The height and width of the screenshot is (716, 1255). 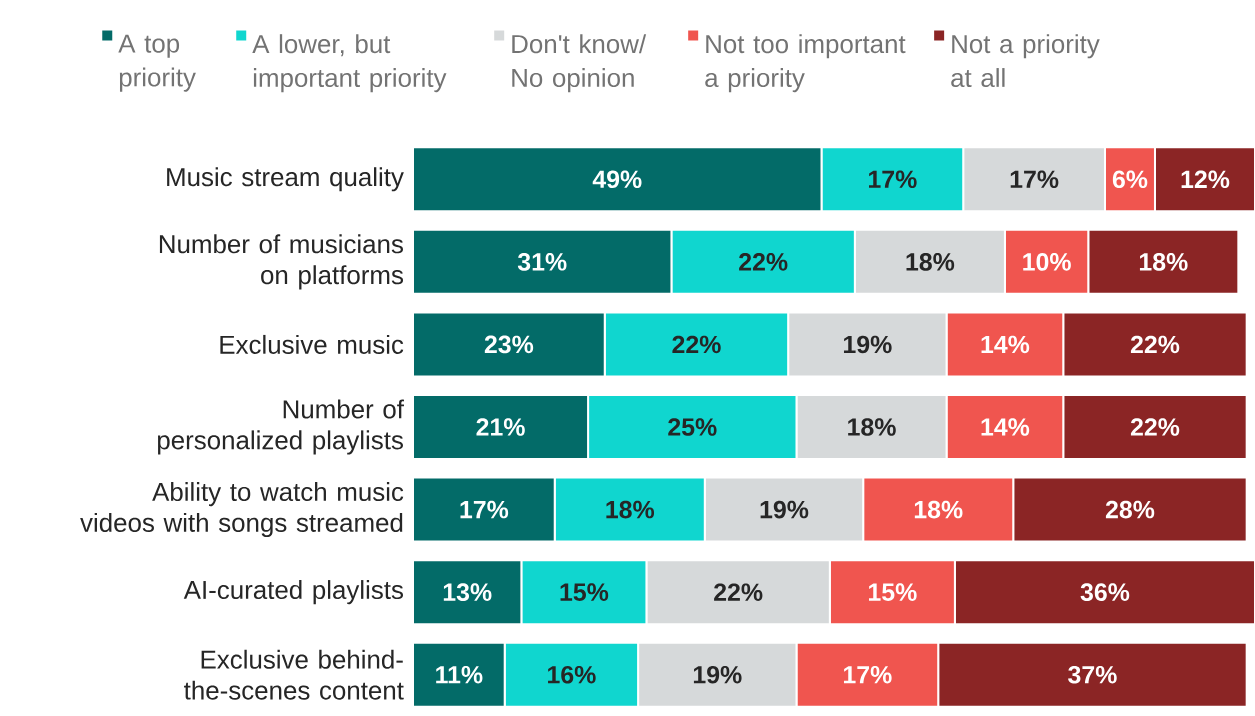 I want to click on legend-label: Not a priority at all, so click(x=1025, y=61).